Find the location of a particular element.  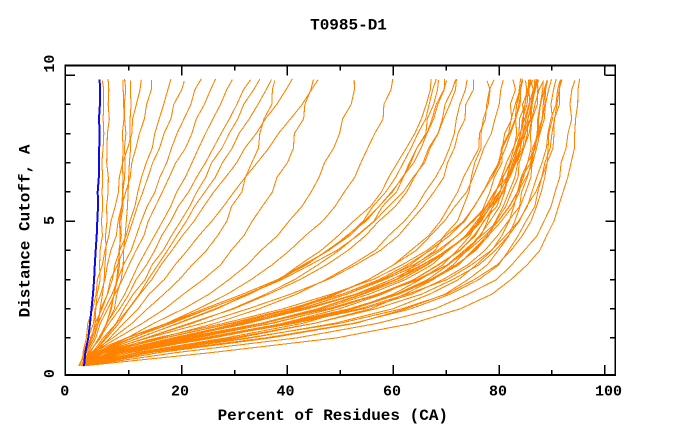

svg-text: 60 is located at coordinates (392, 391).